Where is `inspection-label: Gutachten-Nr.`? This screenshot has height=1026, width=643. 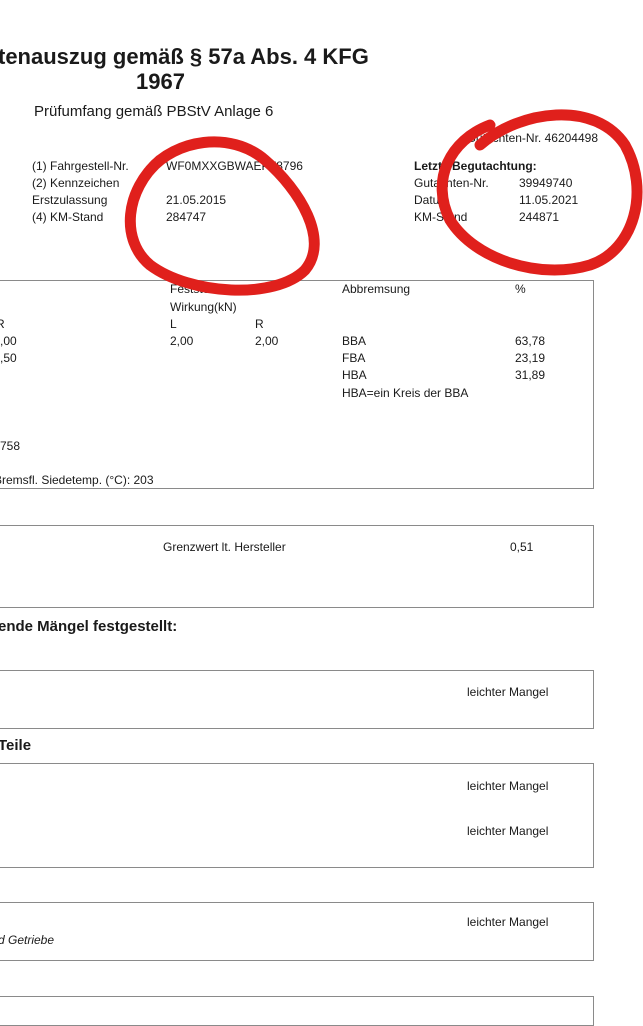
inspection-label: Gutachten-Nr. is located at coordinates (451, 183).